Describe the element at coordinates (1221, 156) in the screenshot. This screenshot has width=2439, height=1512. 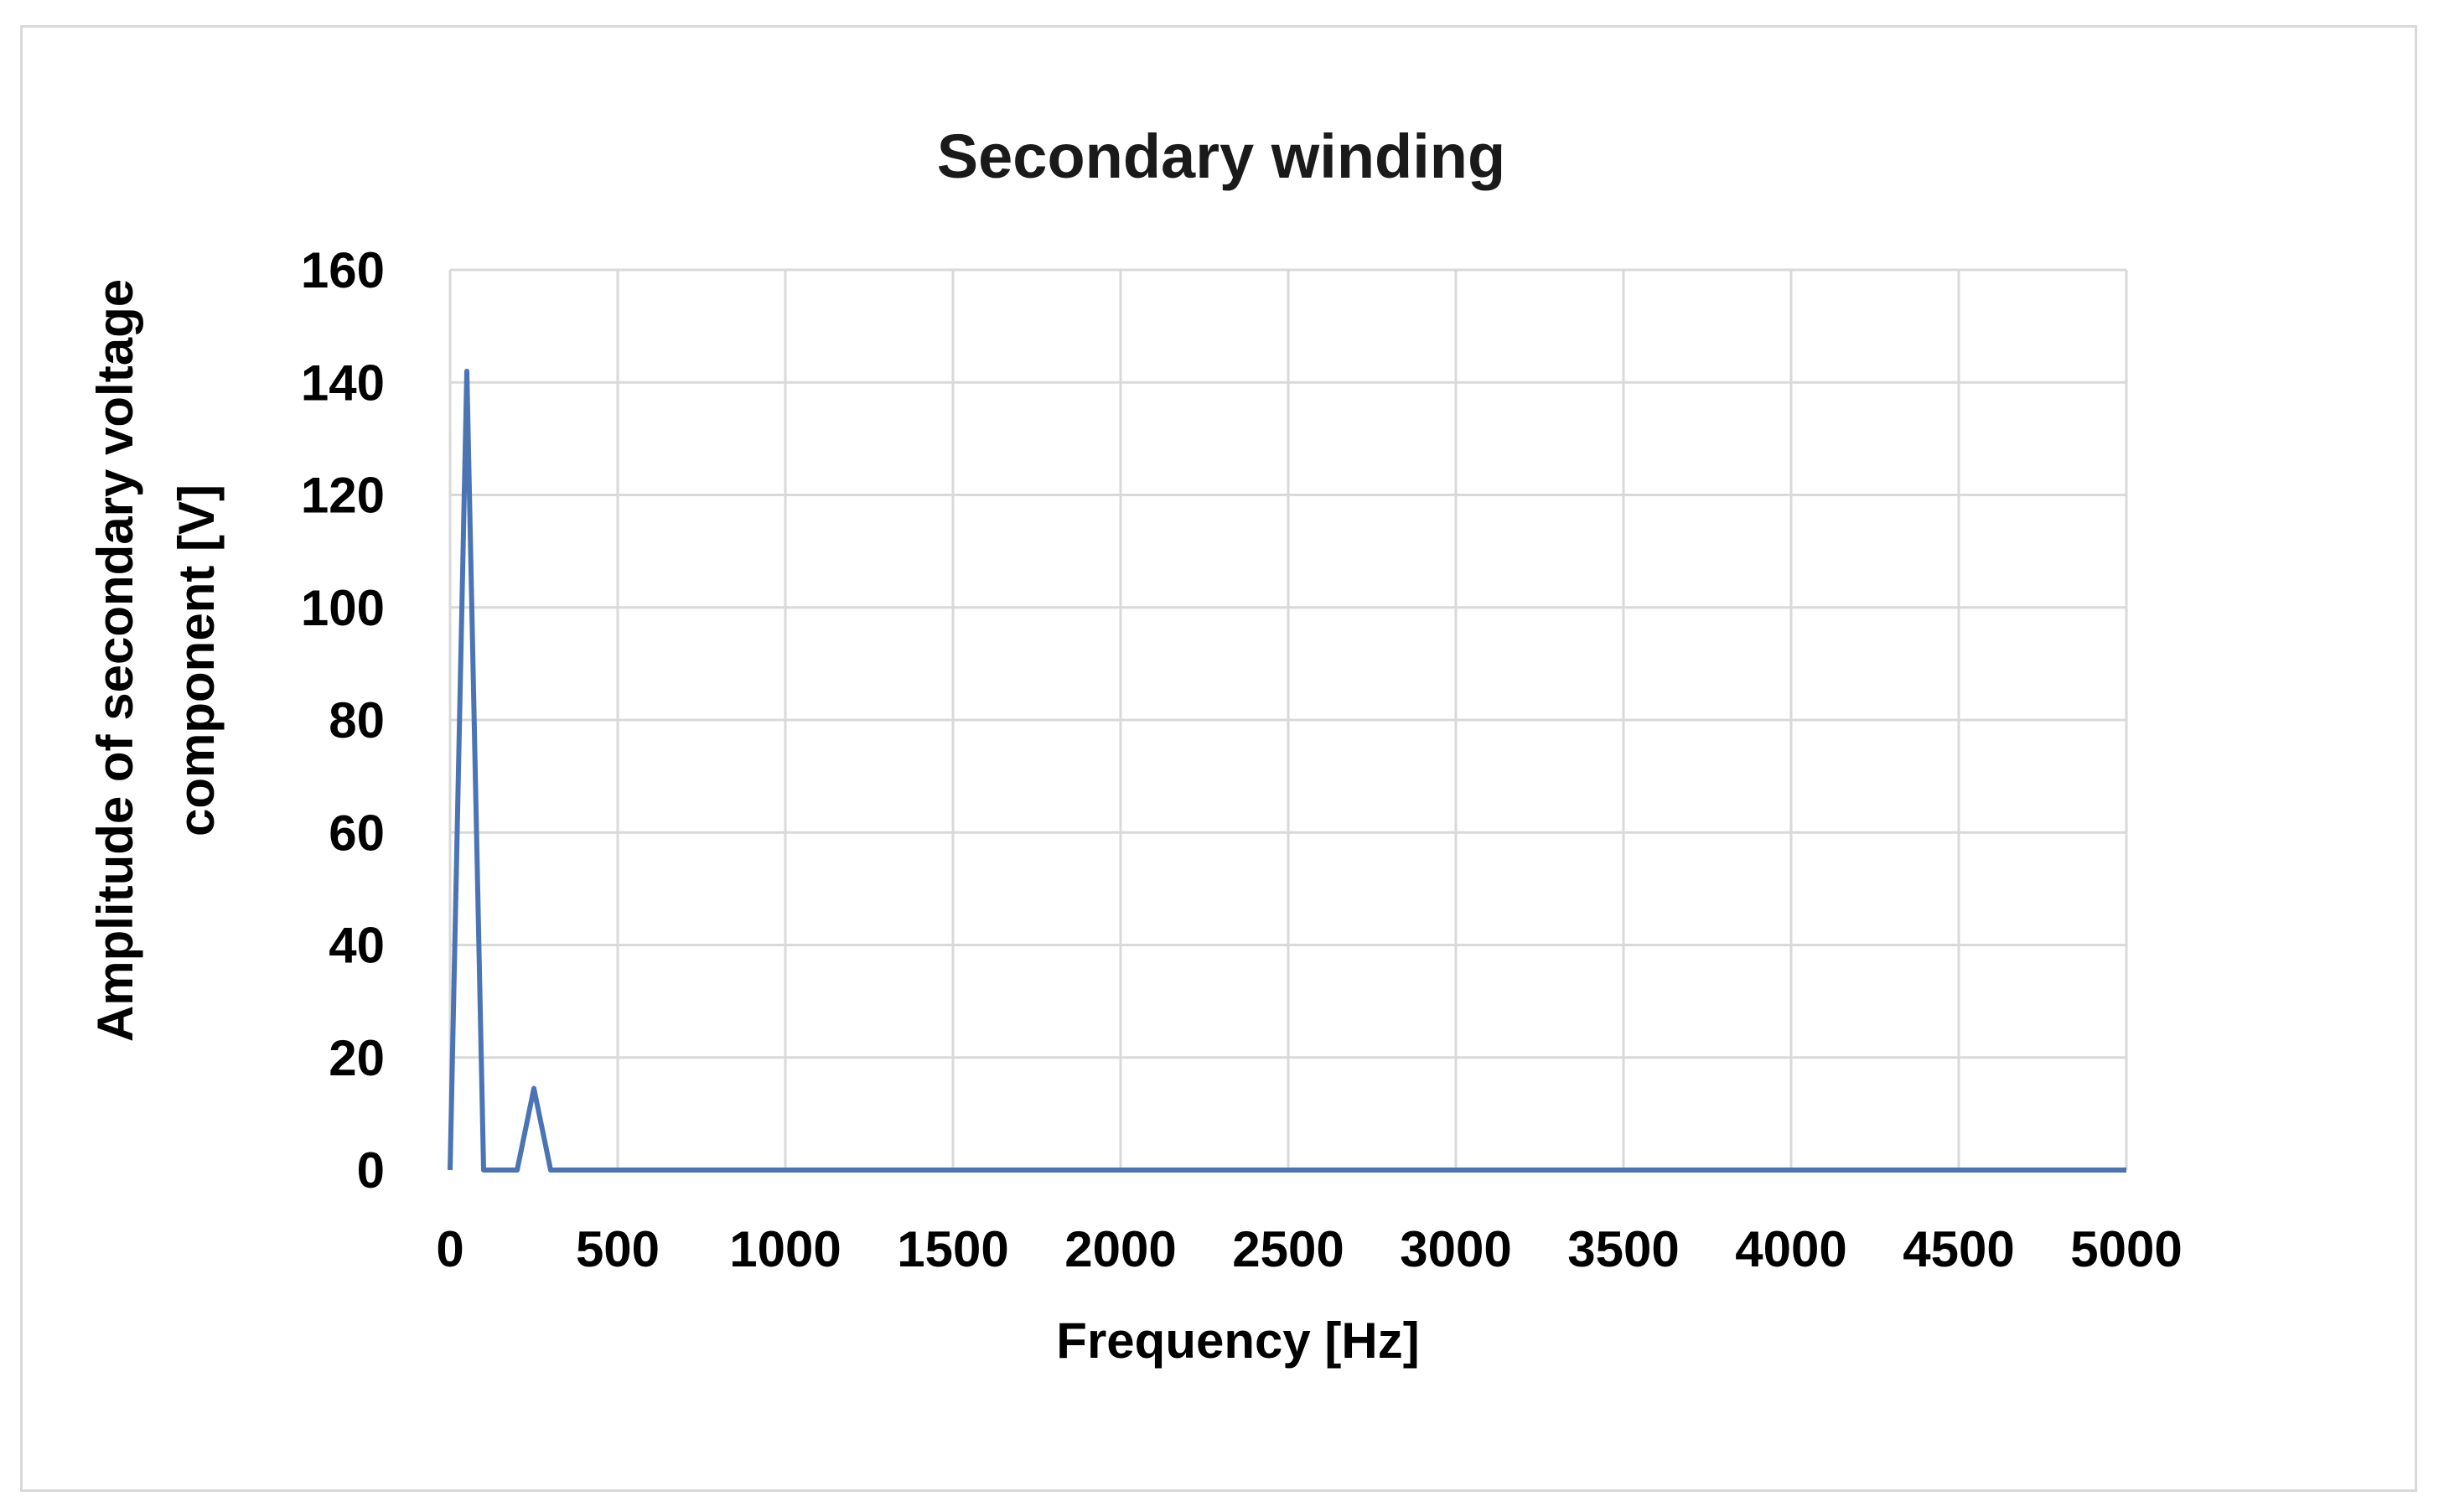
I see `chart-title: Secondary winding` at that location.